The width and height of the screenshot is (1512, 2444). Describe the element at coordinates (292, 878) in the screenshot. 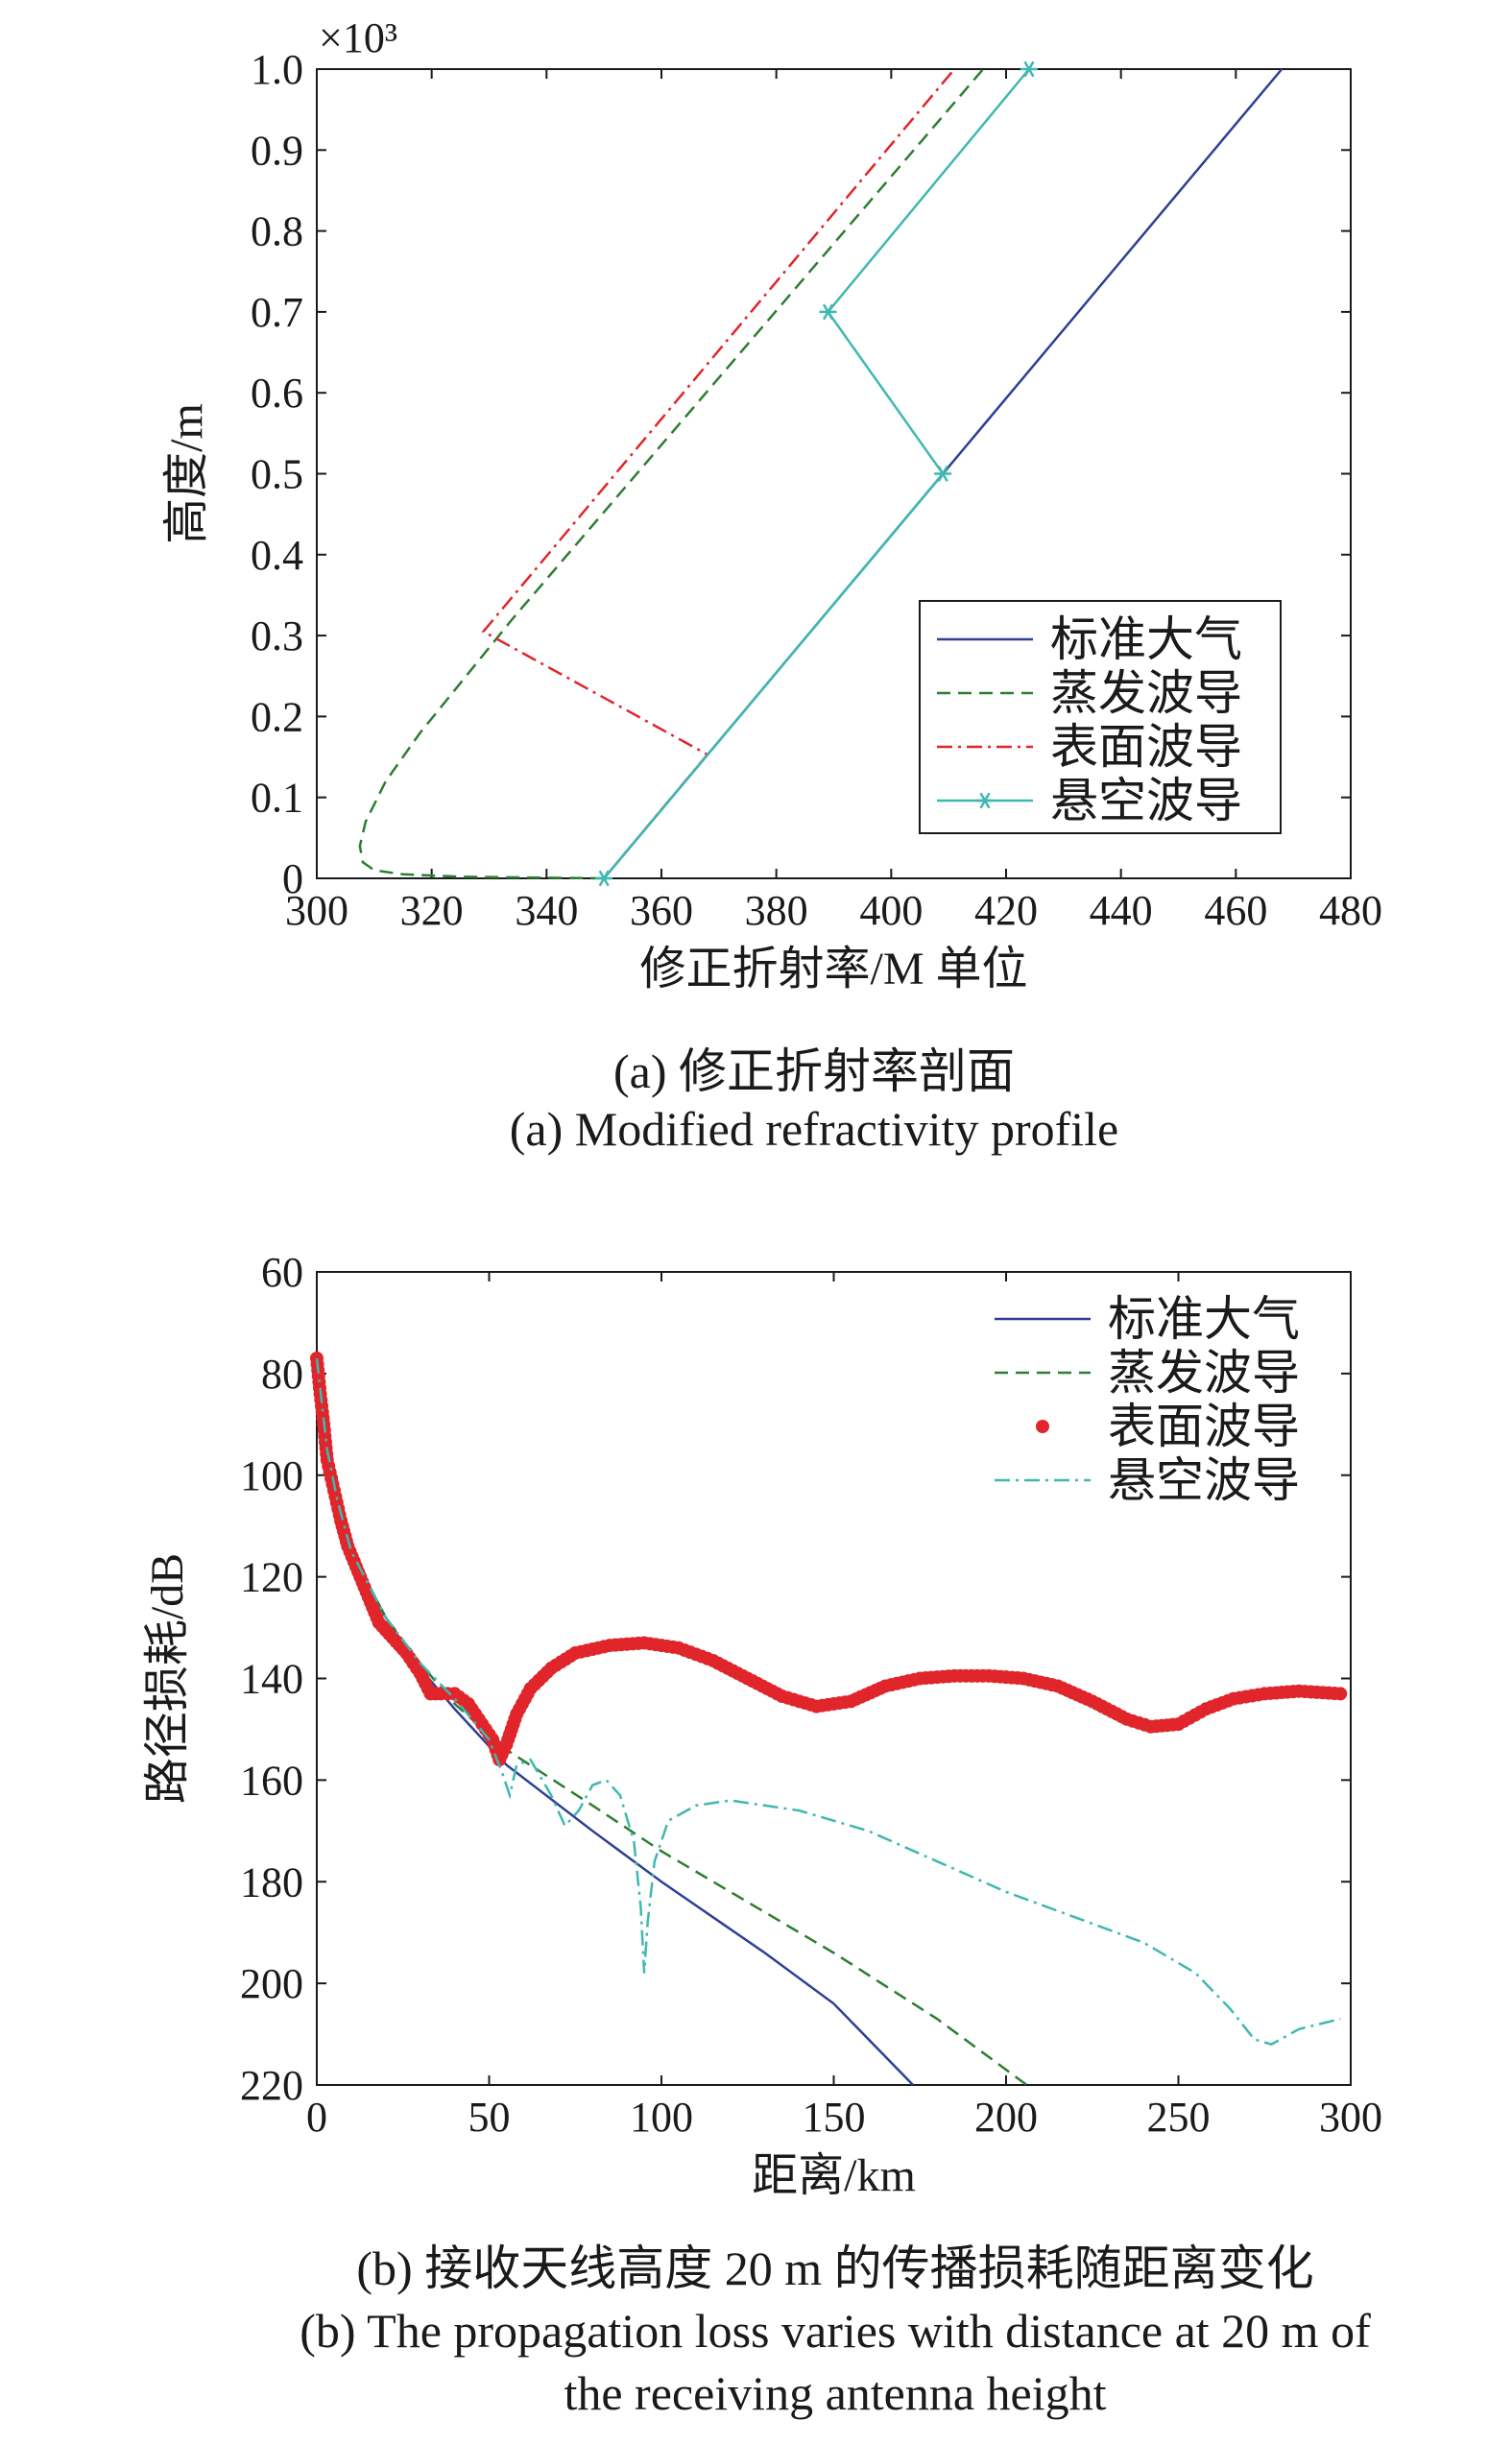

I see `y-tick-label: 0` at that location.